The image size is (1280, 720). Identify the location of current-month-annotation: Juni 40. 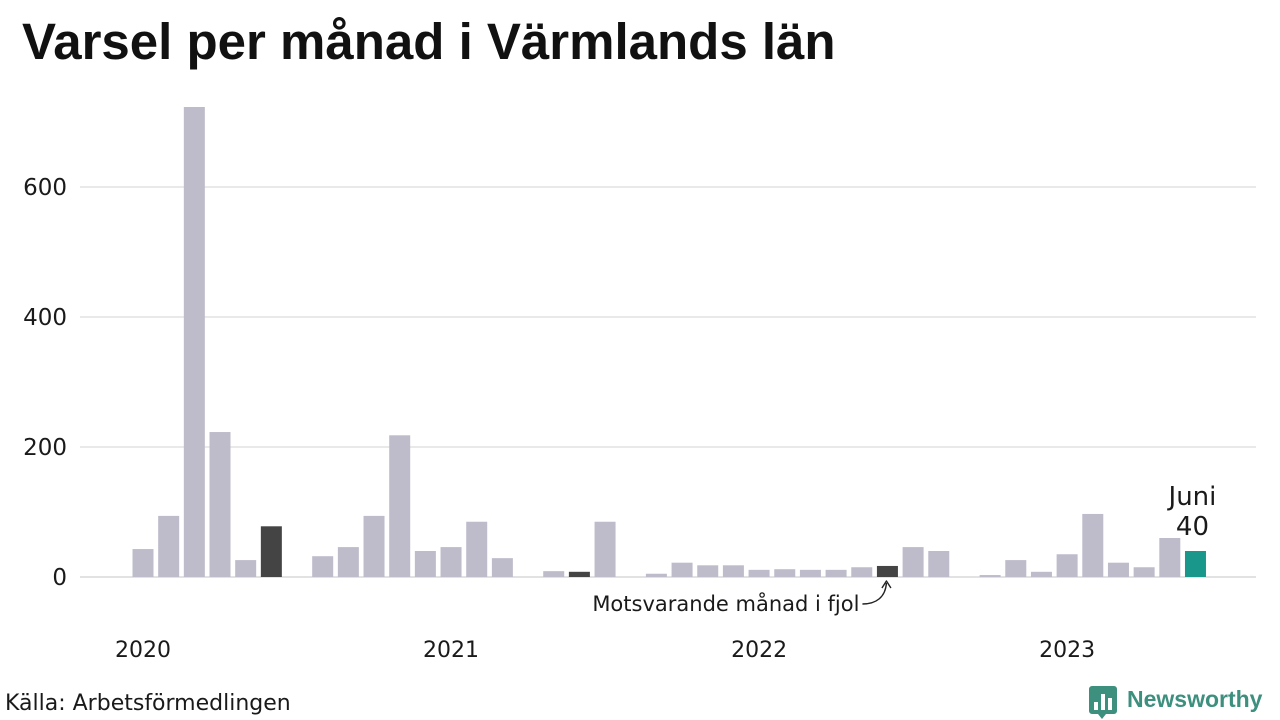
(1192, 512).